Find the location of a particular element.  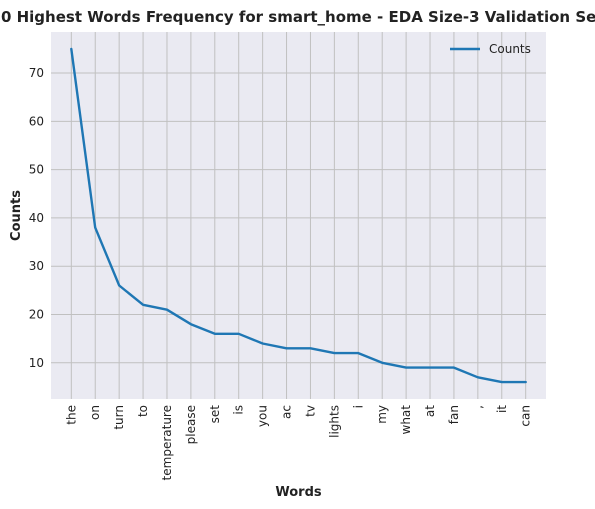

x-axis-label: Words is located at coordinates (298, 492).